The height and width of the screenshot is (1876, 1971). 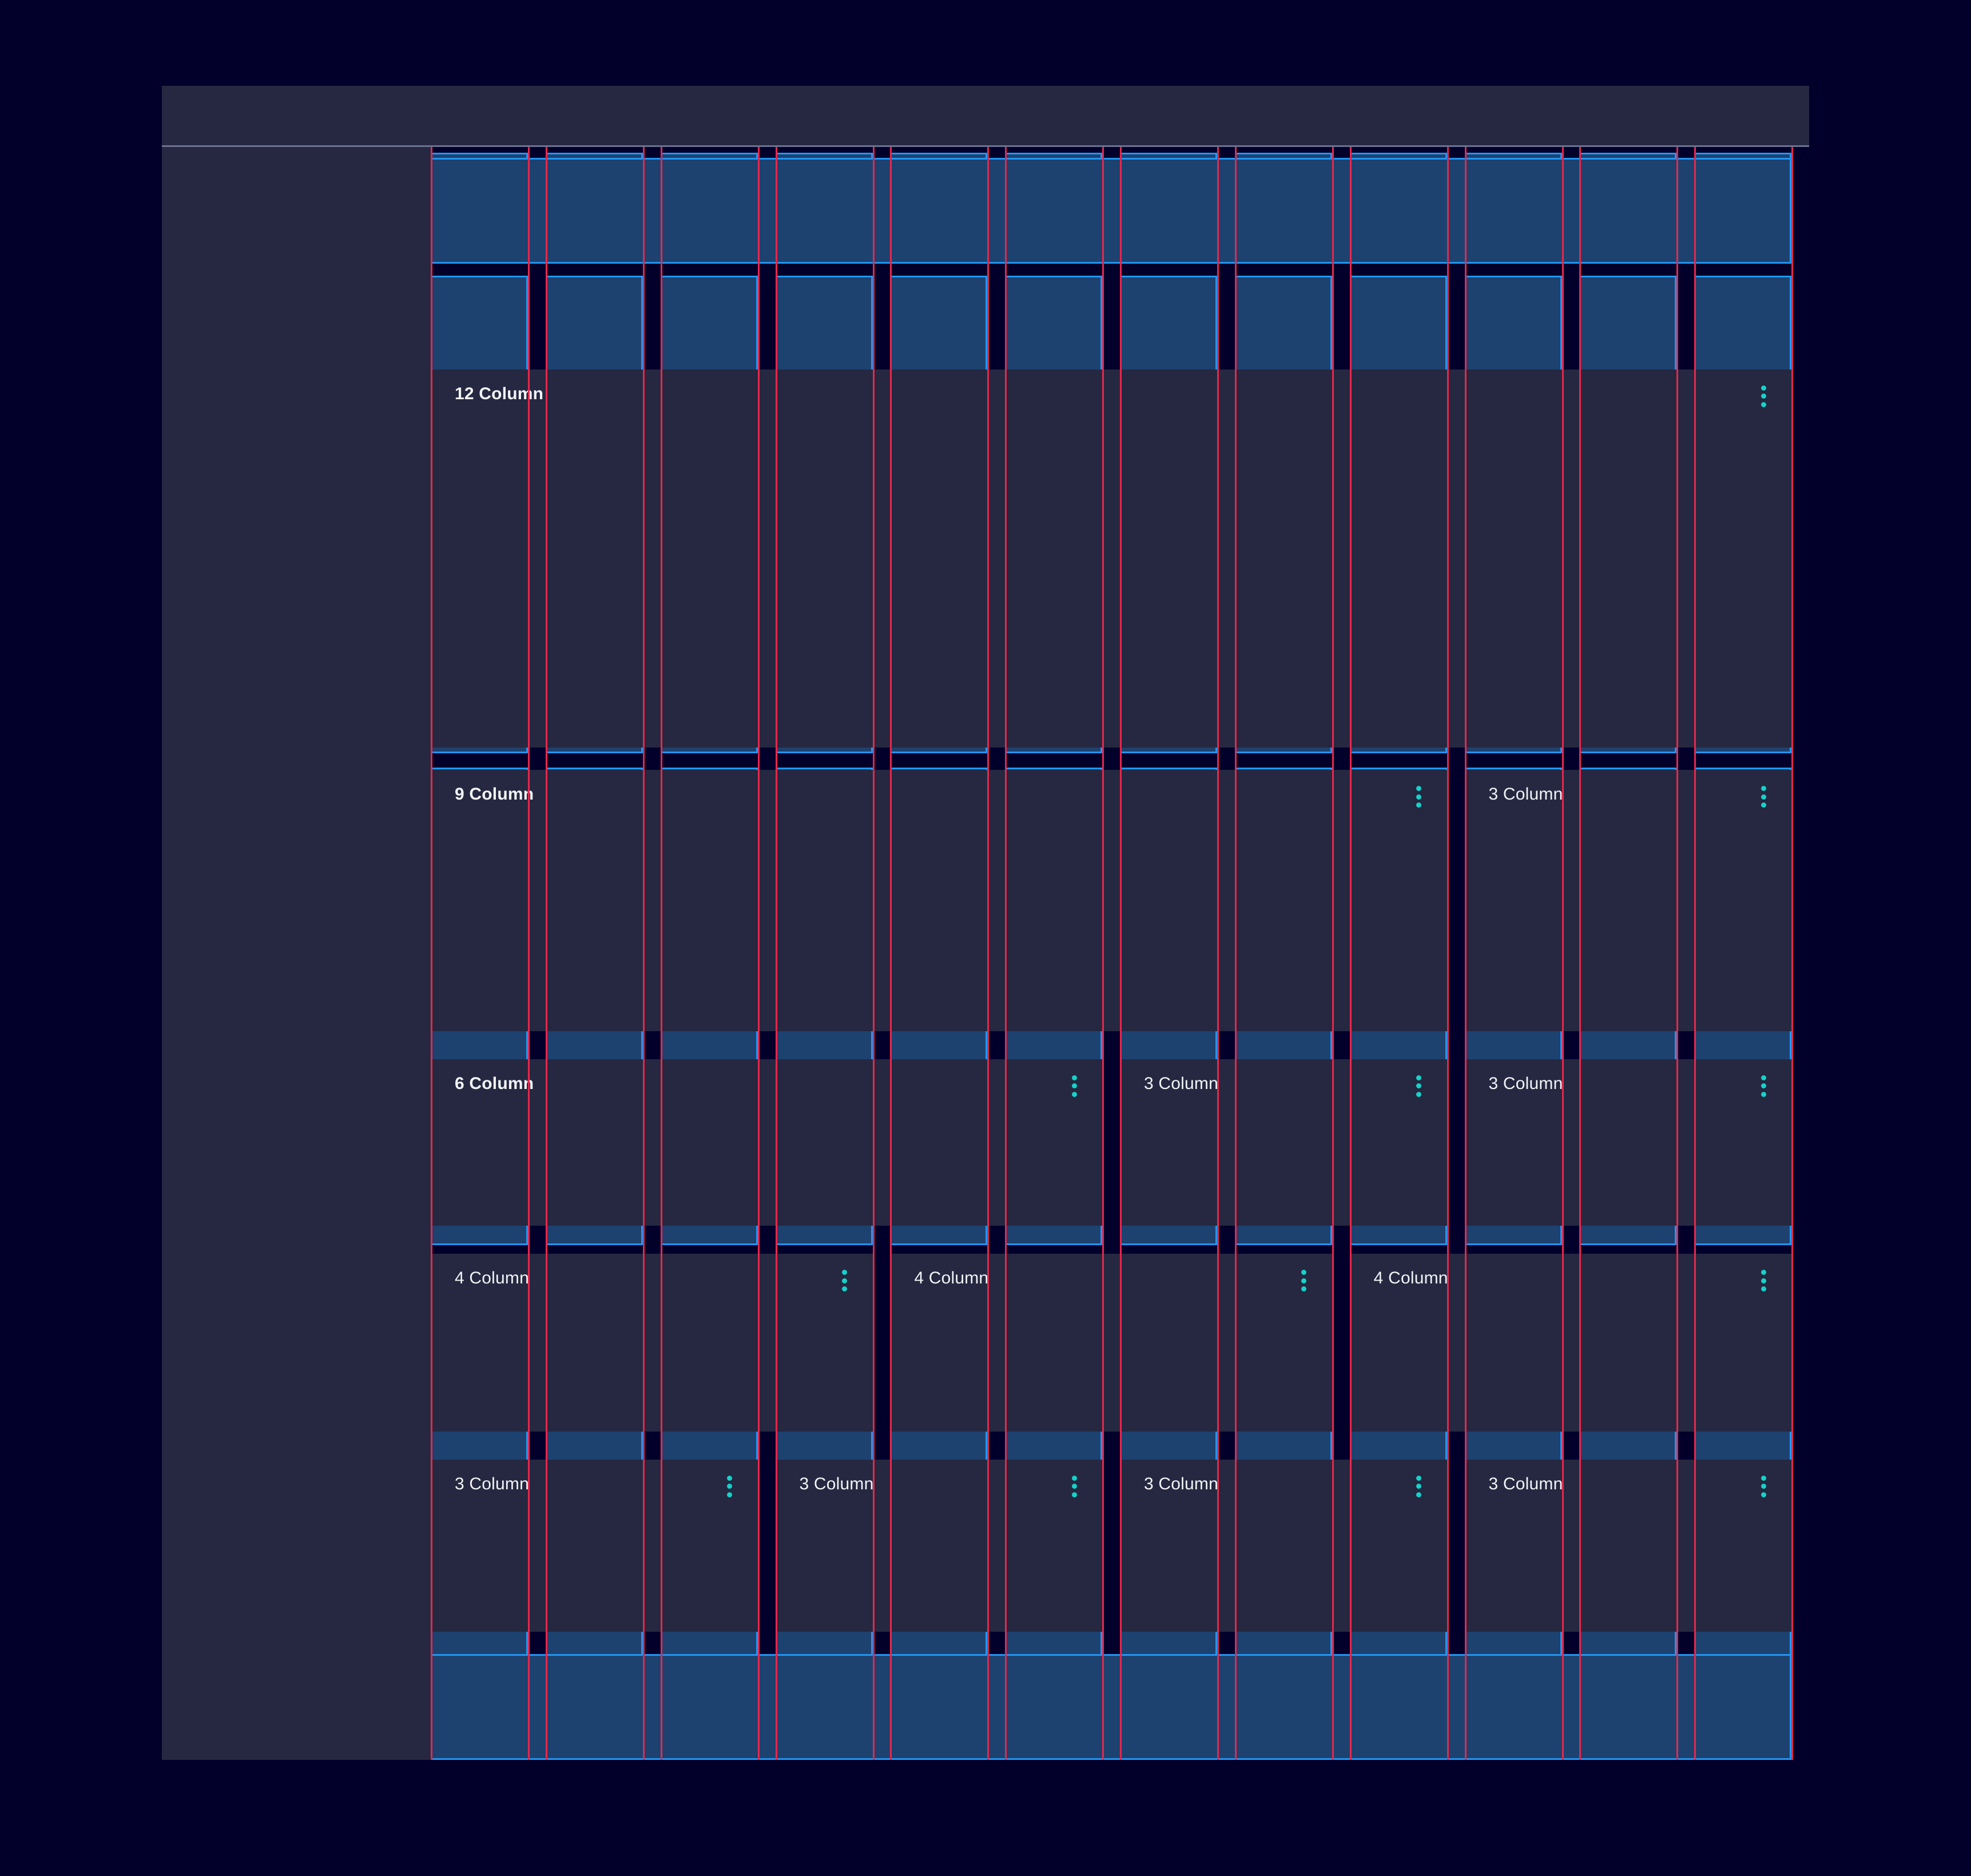 I want to click on panel-title: 9 Column, so click(x=495, y=794).